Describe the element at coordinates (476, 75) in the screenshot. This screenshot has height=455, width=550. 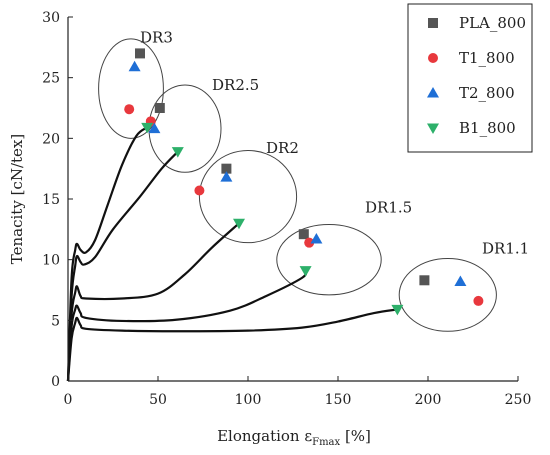
I see `legend-items: PLA_800 T1_800 T2_800 B1_800` at that location.